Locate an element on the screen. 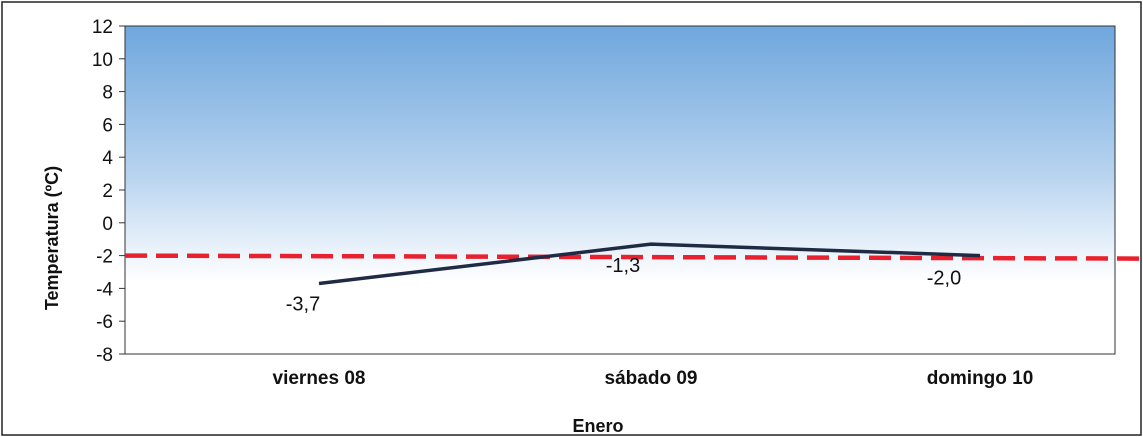  data-label: -2,0 is located at coordinates (944, 279).